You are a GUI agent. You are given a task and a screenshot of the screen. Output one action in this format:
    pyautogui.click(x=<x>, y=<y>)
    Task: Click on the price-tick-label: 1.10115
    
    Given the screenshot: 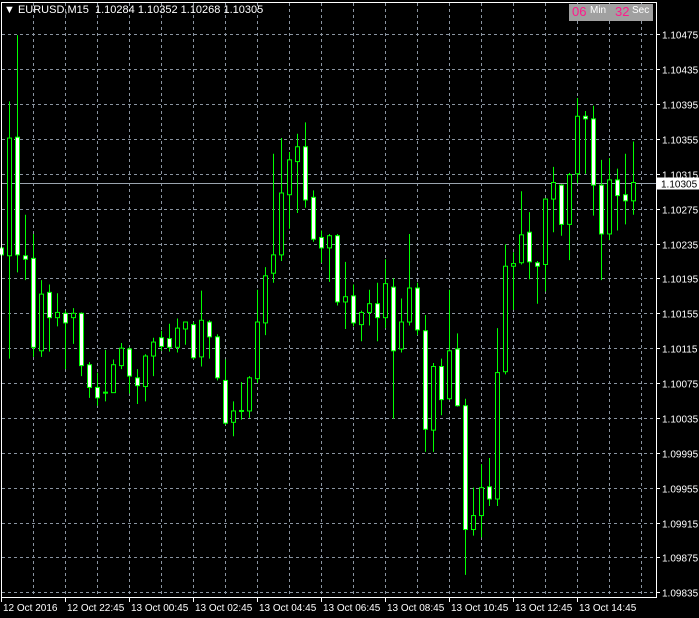 What is the action you would take?
    pyautogui.click(x=680, y=350)
    